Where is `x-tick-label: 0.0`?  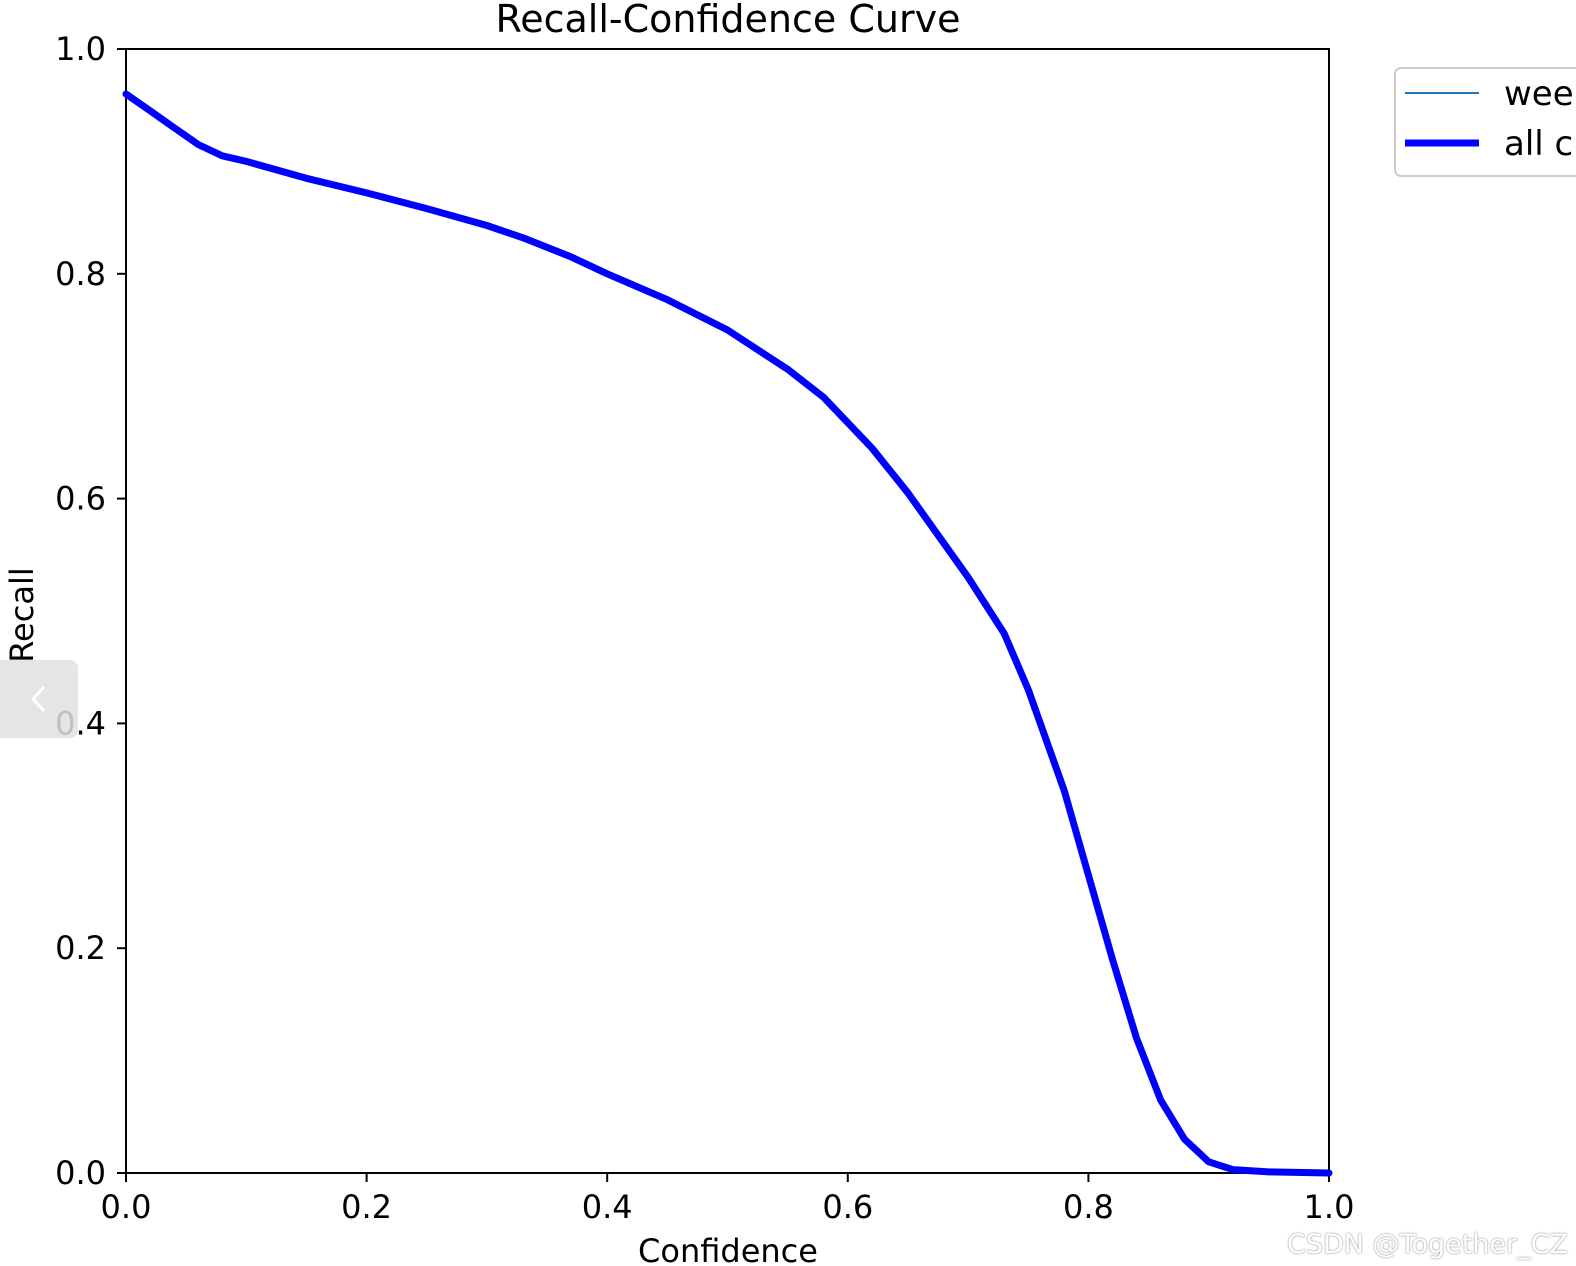
x-tick-label: 0.0 is located at coordinates (126, 1207).